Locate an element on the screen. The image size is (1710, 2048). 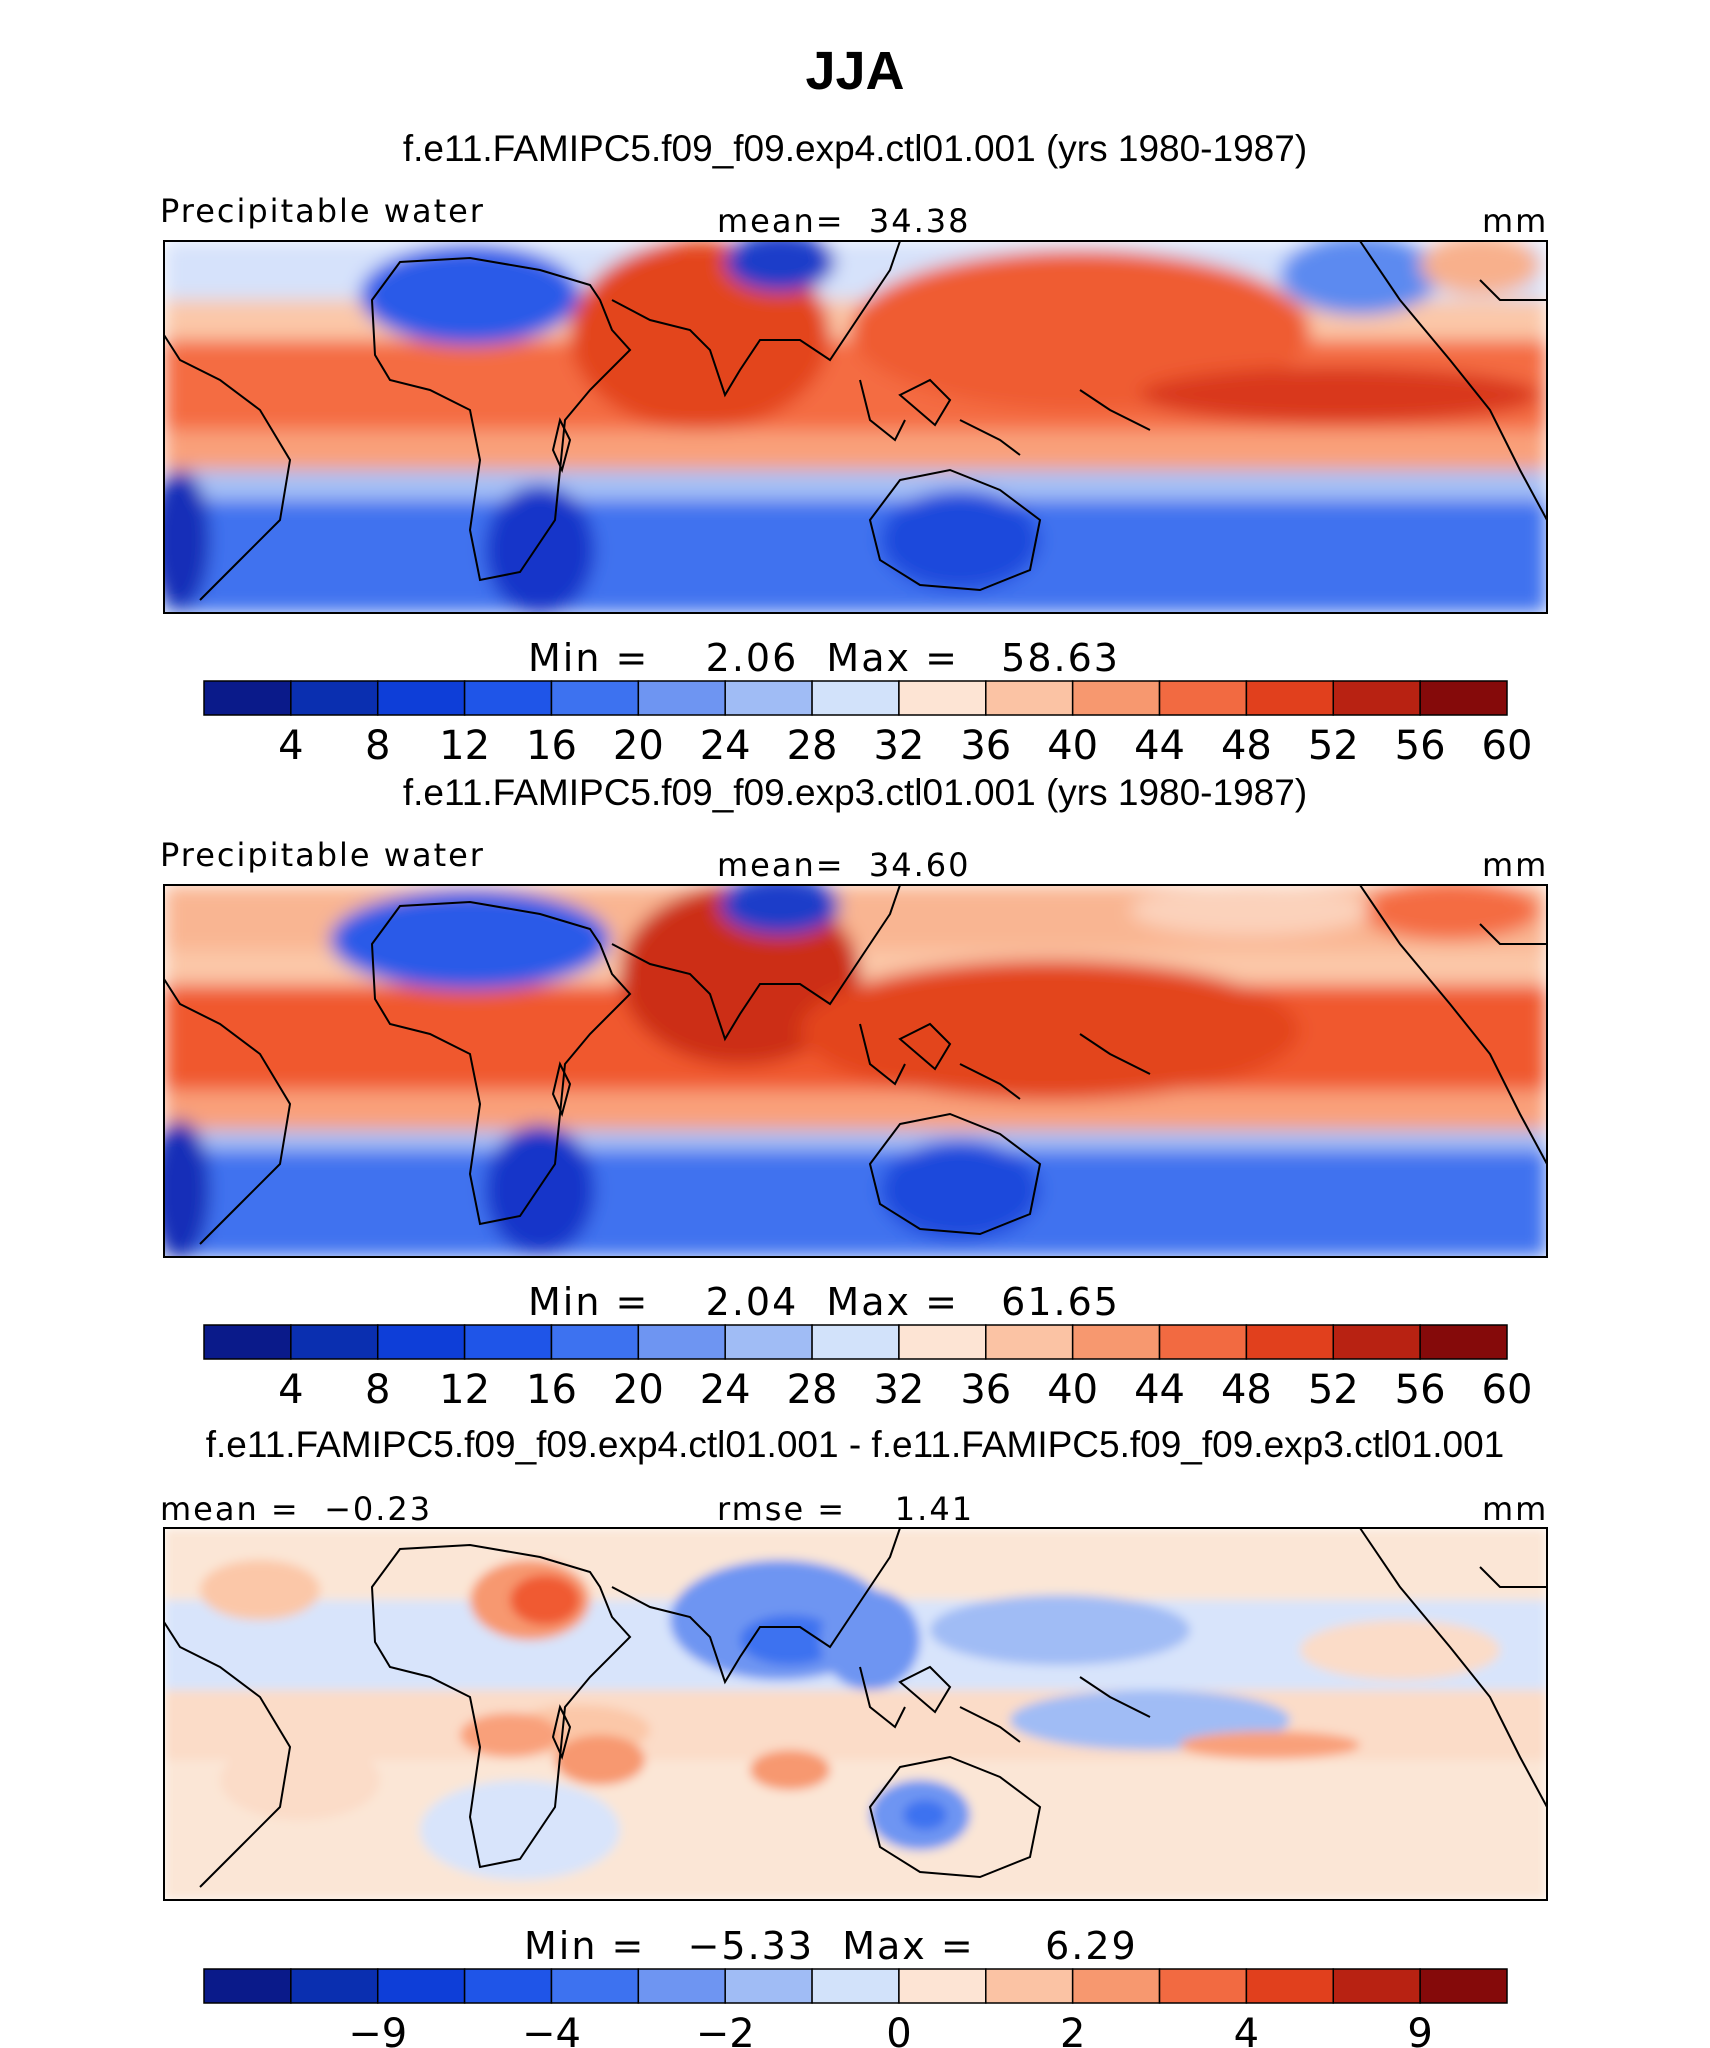
panel-1-variable-label: Precipitable water is located at coordinates (322, 211).